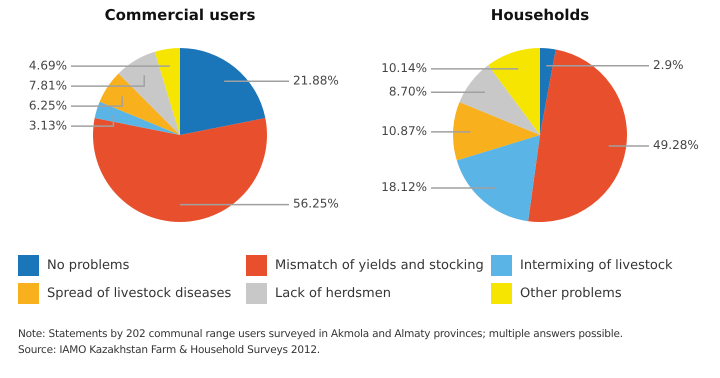 This screenshot has height=378, width=720. What do you see at coordinates (571, 293) in the screenshot?
I see `legend-label: Other problems` at bounding box center [571, 293].